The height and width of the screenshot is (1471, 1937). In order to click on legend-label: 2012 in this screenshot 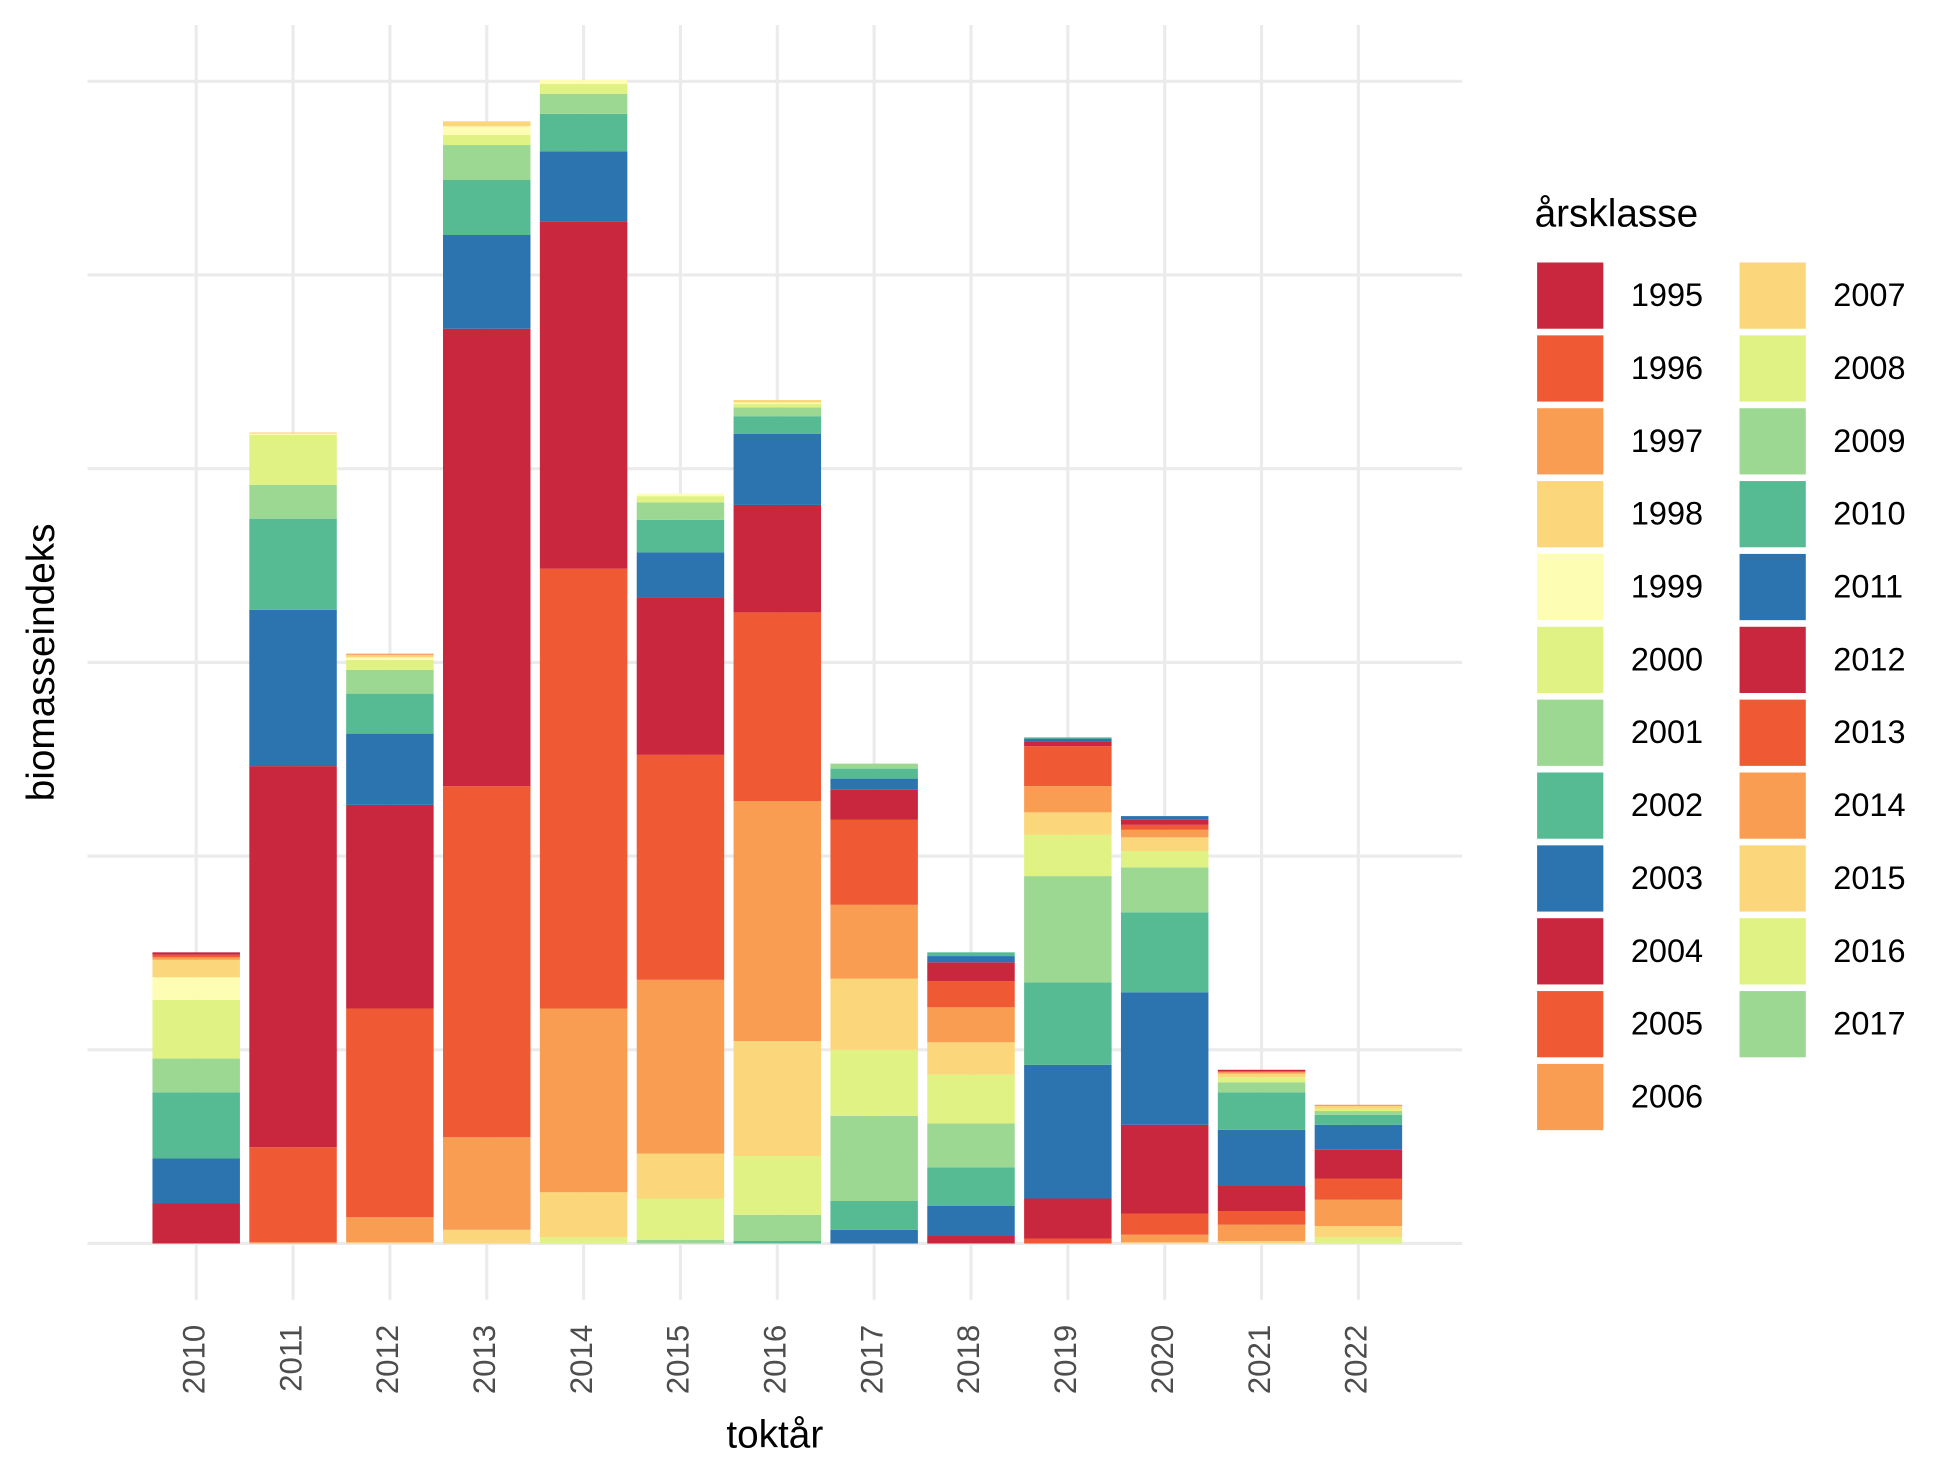, I will do `click(1869, 659)`.